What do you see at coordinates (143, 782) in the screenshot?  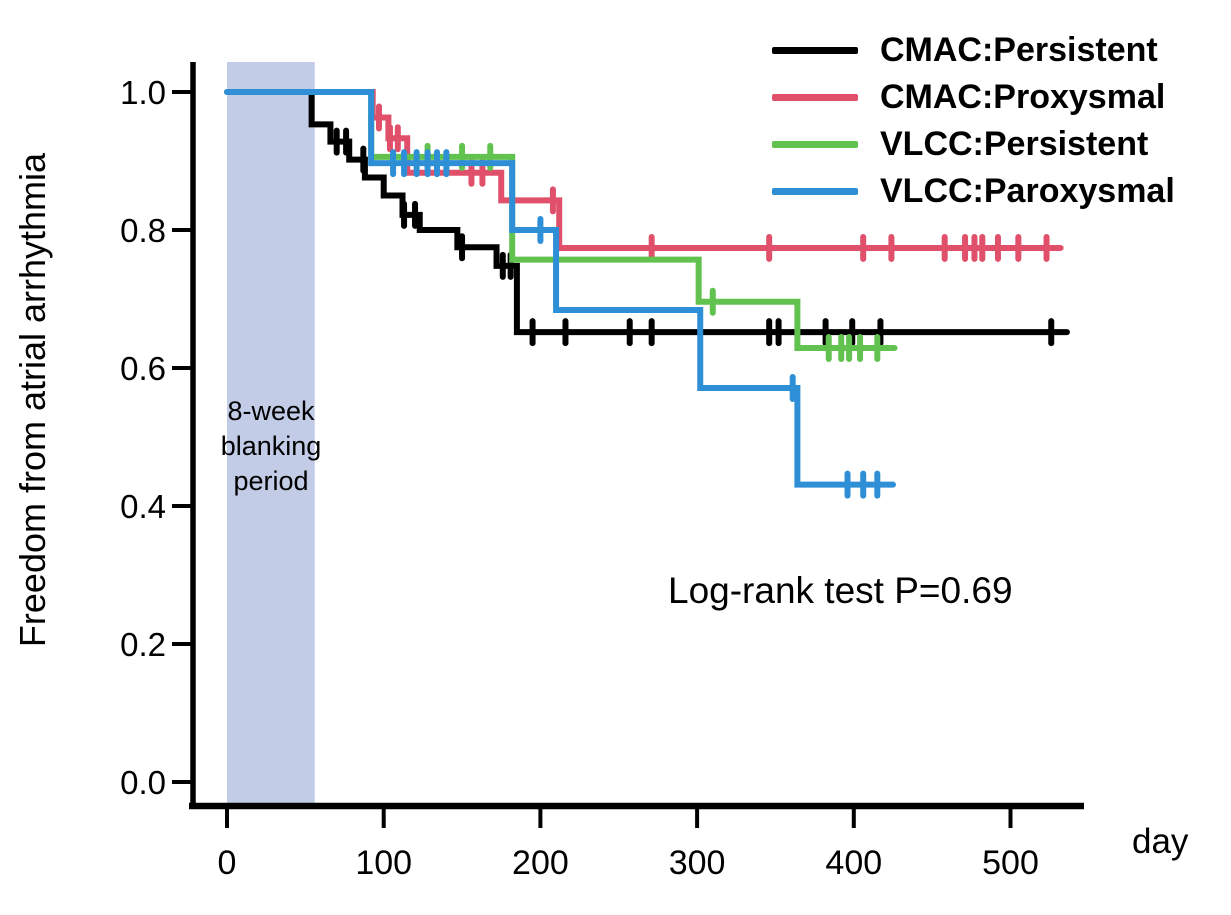 I see `y-tick-label: 0.0` at bounding box center [143, 782].